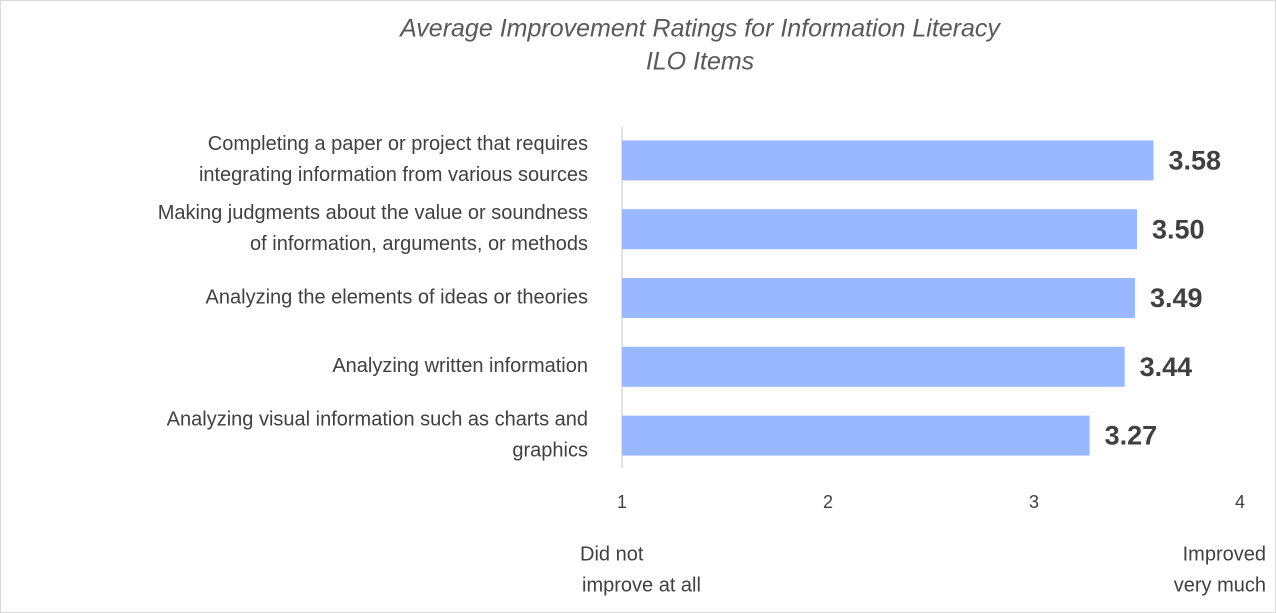  I want to click on chart-title: ILO Items, so click(700, 62).